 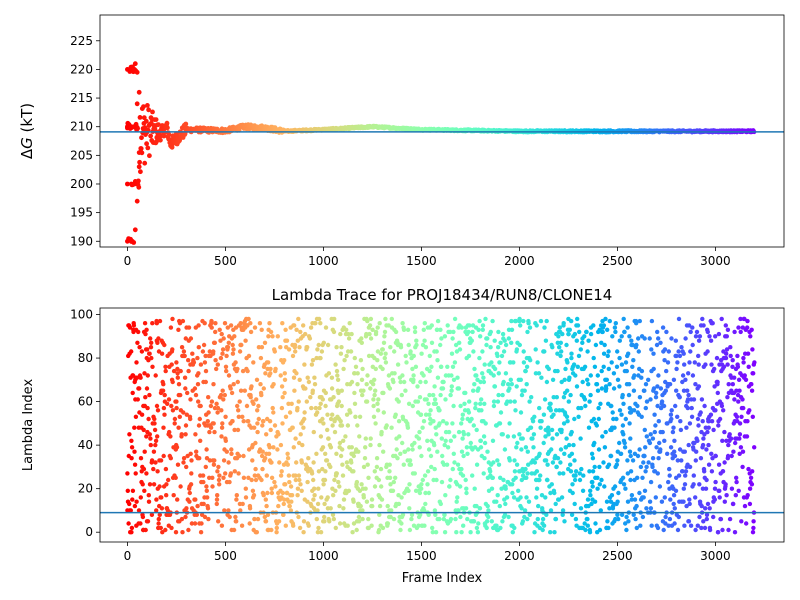 What do you see at coordinates (519, 556) in the screenshot?
I see `x-tick-label: 2000` at bounding box center [519, 556].